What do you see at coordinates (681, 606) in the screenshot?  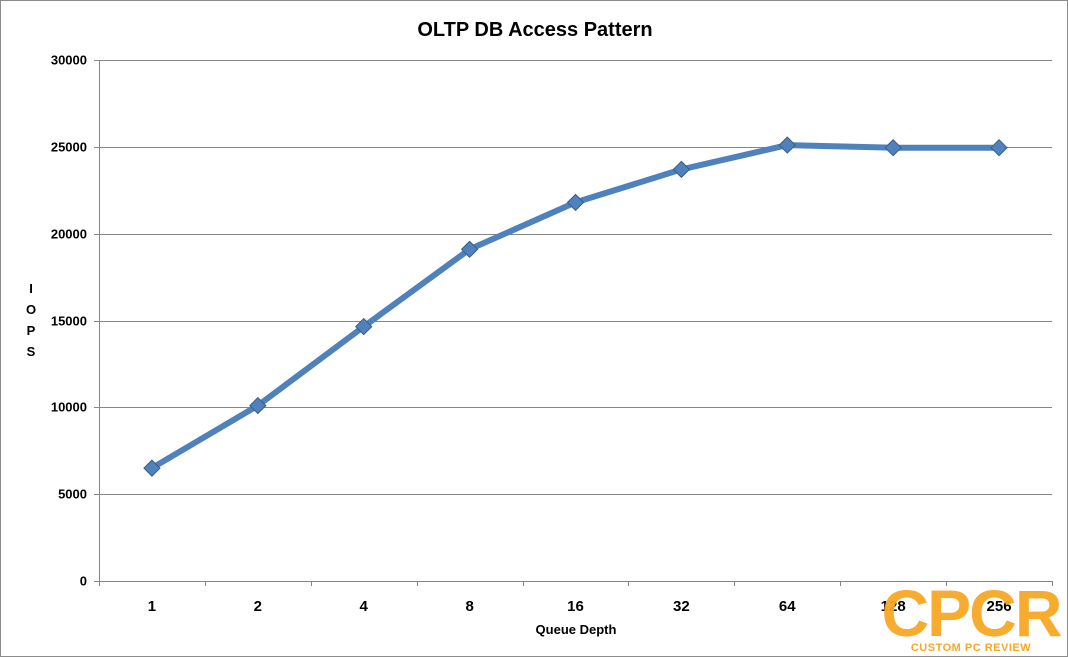 I see `x-tick-label: 32` at bounding box center [681, 606].